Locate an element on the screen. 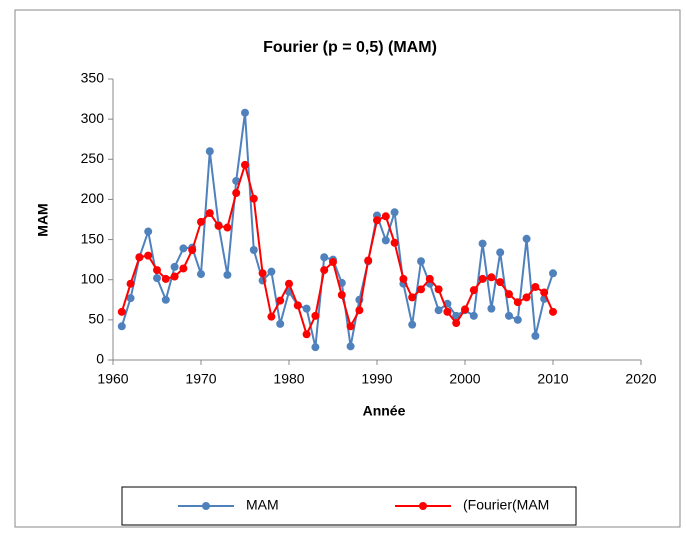  x-tick-label: 1960 is located at coordinates (112, 379).